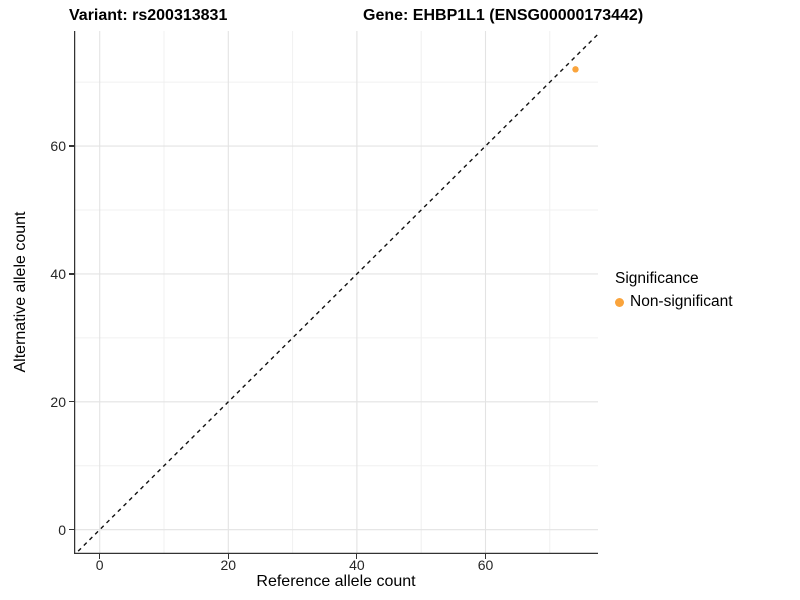 The height and width of the screenshot is (600, 800). Describe the element at coordinates (657, 278) in the screenshot. I see `legend-title: Significance` at that location.